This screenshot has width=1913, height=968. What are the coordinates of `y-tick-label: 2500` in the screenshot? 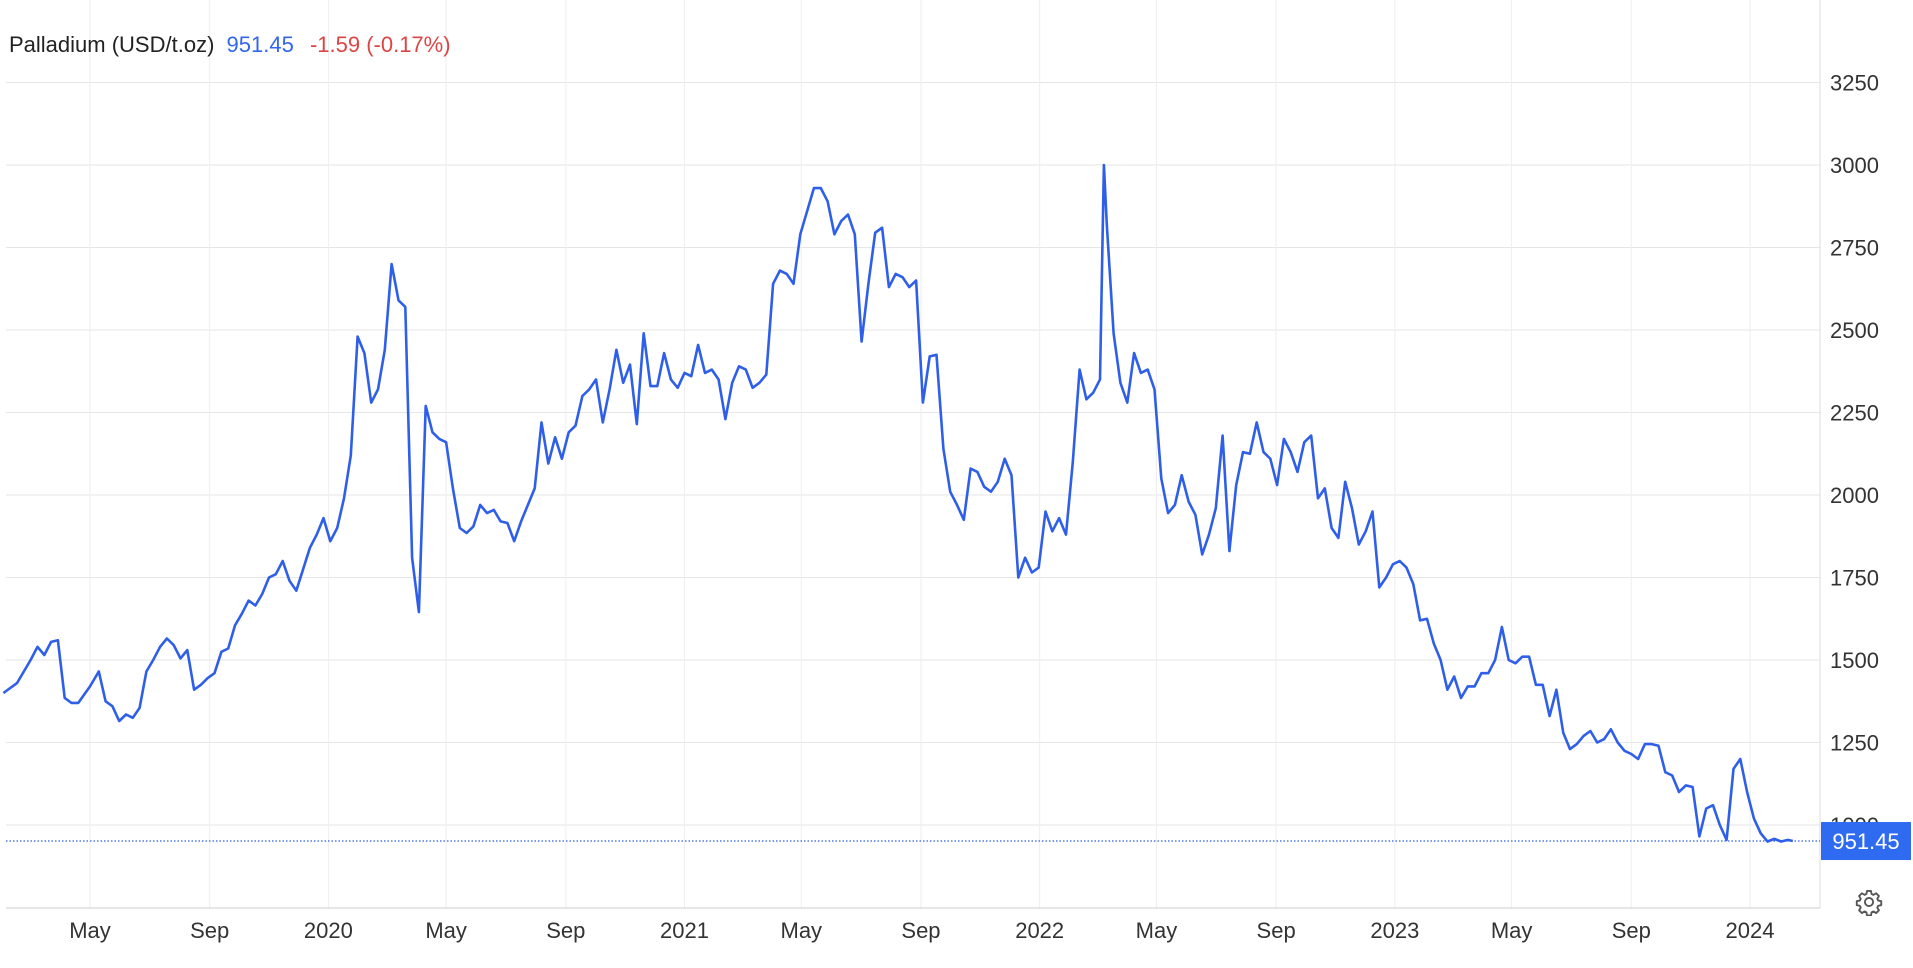 It's located at (1854, 330).